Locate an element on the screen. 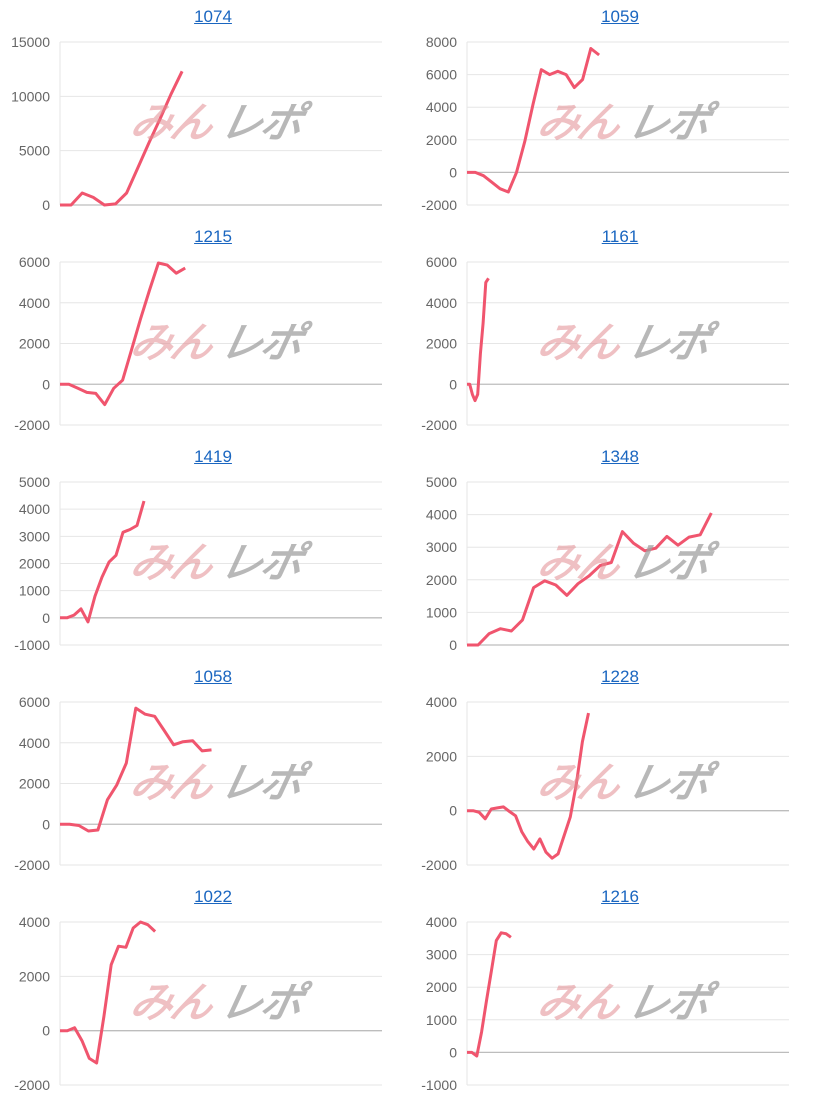 The height and width of the screenshot is (1101, 816). chart-1058: -2000 0 2000 4000 6000 みん レポ 1058 is located at coordinates (204, 771).